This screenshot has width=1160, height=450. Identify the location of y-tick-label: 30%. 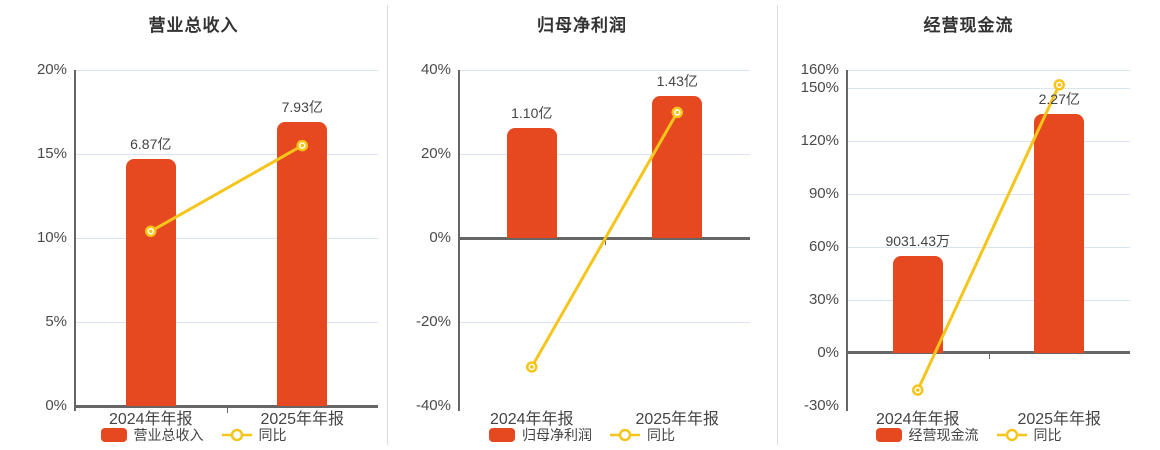
(823, 299).